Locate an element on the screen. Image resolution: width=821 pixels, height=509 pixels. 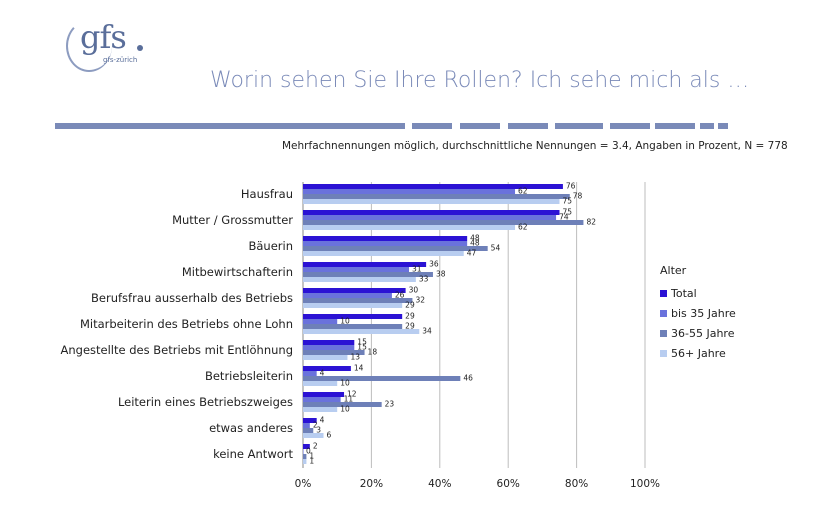
category-label: Angestellte des Betriebs mit Entlöhnung is located at coordinates (177, 350).